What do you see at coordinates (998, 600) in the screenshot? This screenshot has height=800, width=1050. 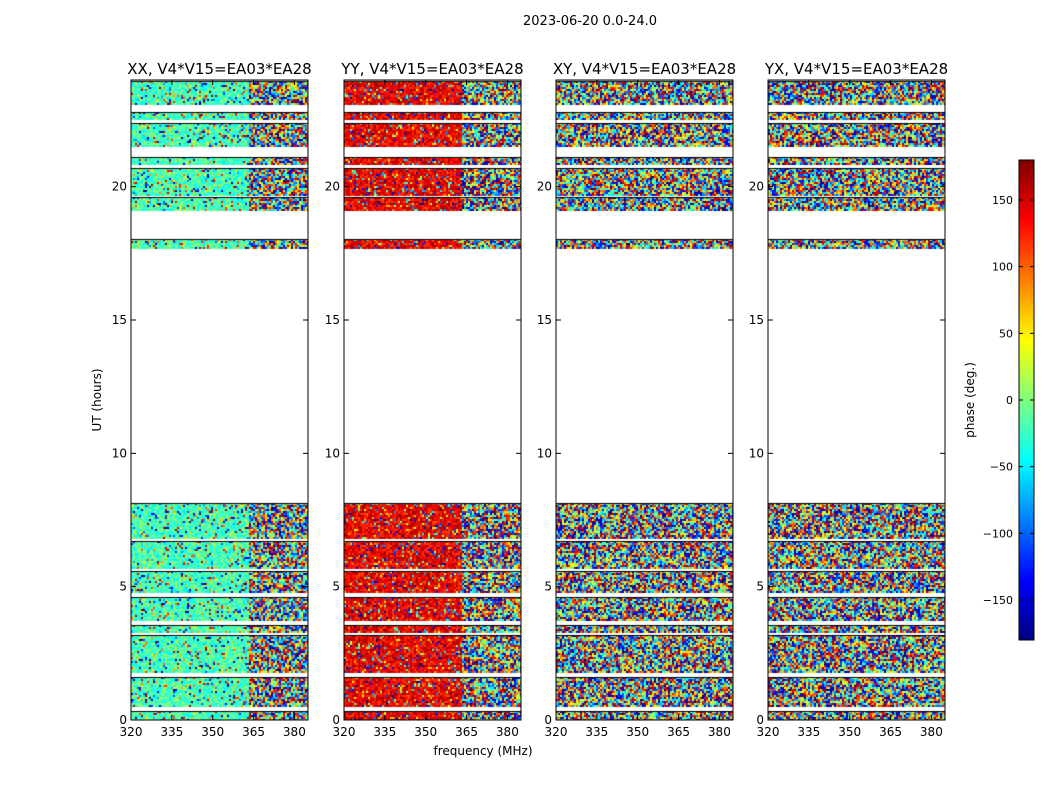 I see `colorbar-tick-label: −150` at bounding box center [998, 600].